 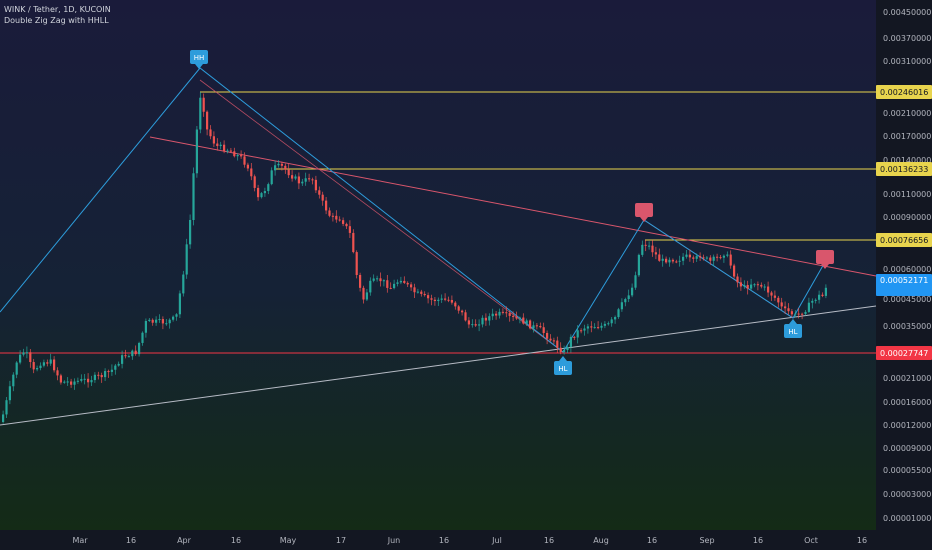 I want to click on price-tick-label: 0.00140000, so click(x=907, y=160).